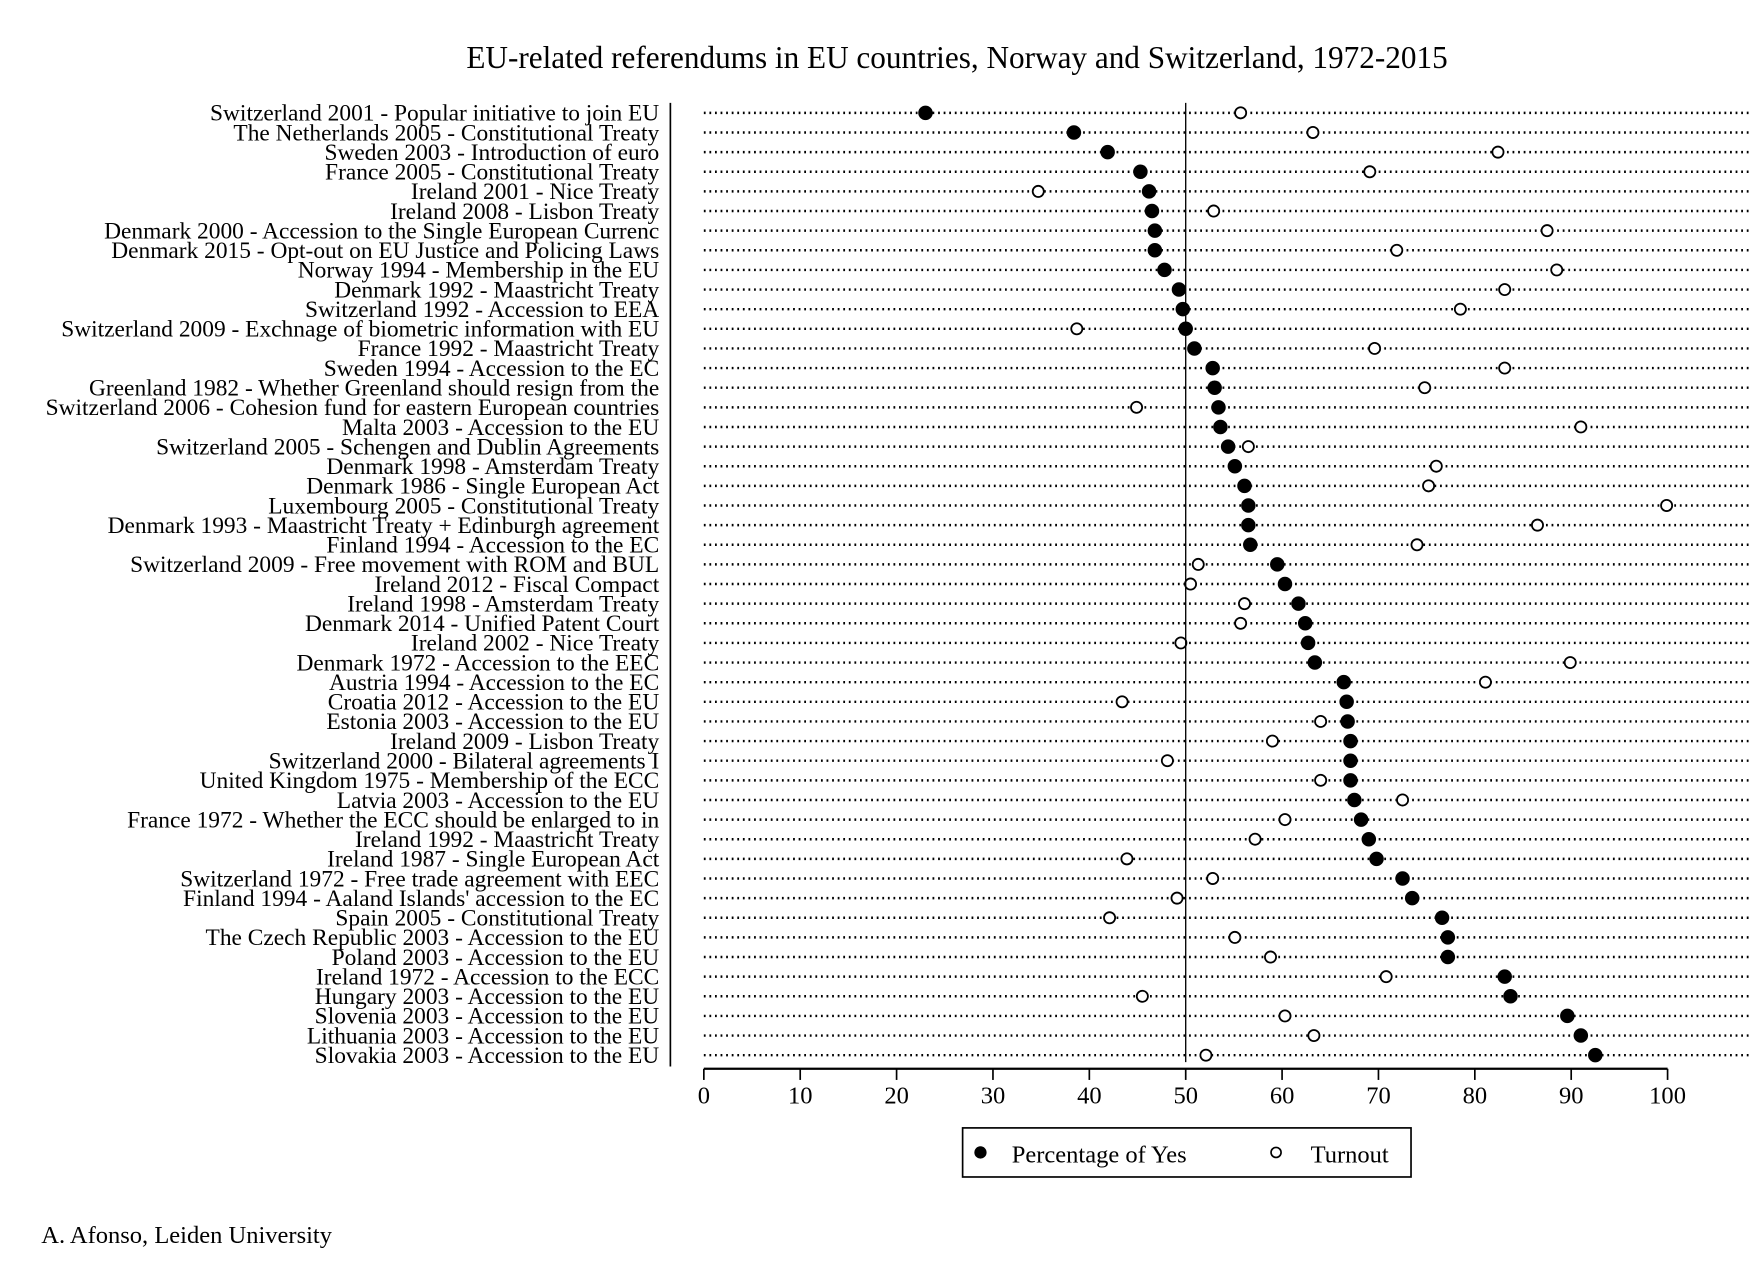  Describe the element at coordinates (494, 683) in the screenshot. I see `row-label: Austria 1994 - Accession to the EC` at that location.